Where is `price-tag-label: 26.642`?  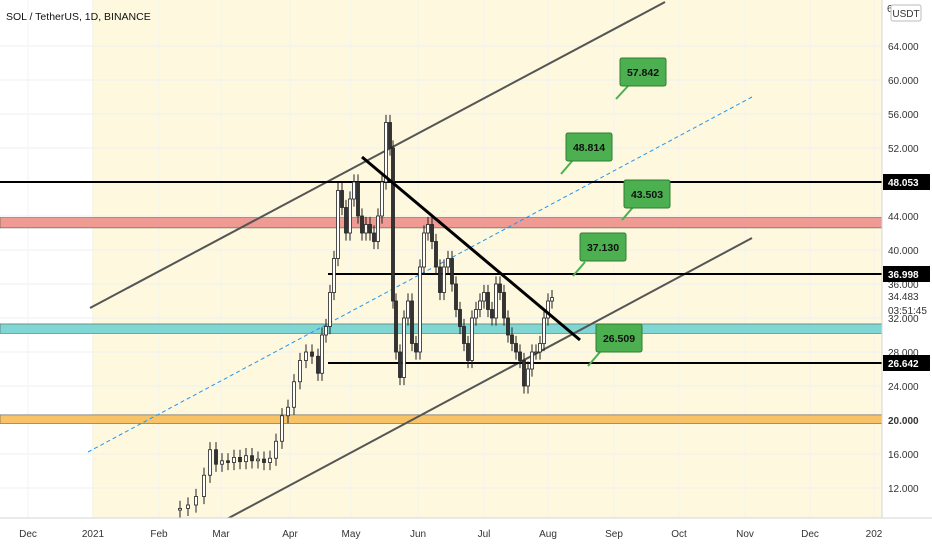
price-tag-label: 26.642 is located at coordinates (903, 364).